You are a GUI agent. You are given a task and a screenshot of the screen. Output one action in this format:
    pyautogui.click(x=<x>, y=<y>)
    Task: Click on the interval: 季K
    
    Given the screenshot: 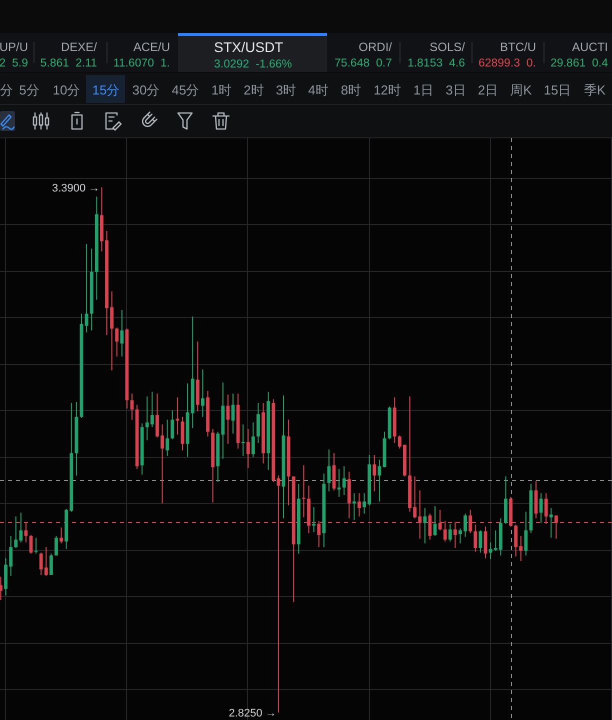 What is the action you would take?
    pyautogui.click(x=595, y=90)
    